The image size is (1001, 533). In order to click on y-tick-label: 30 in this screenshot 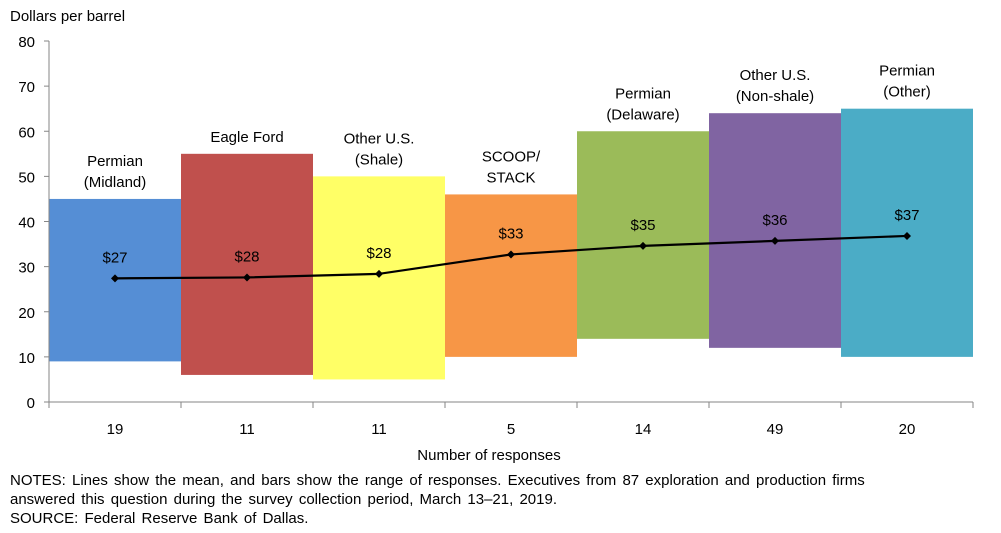, I will do `click(26, 268)`.